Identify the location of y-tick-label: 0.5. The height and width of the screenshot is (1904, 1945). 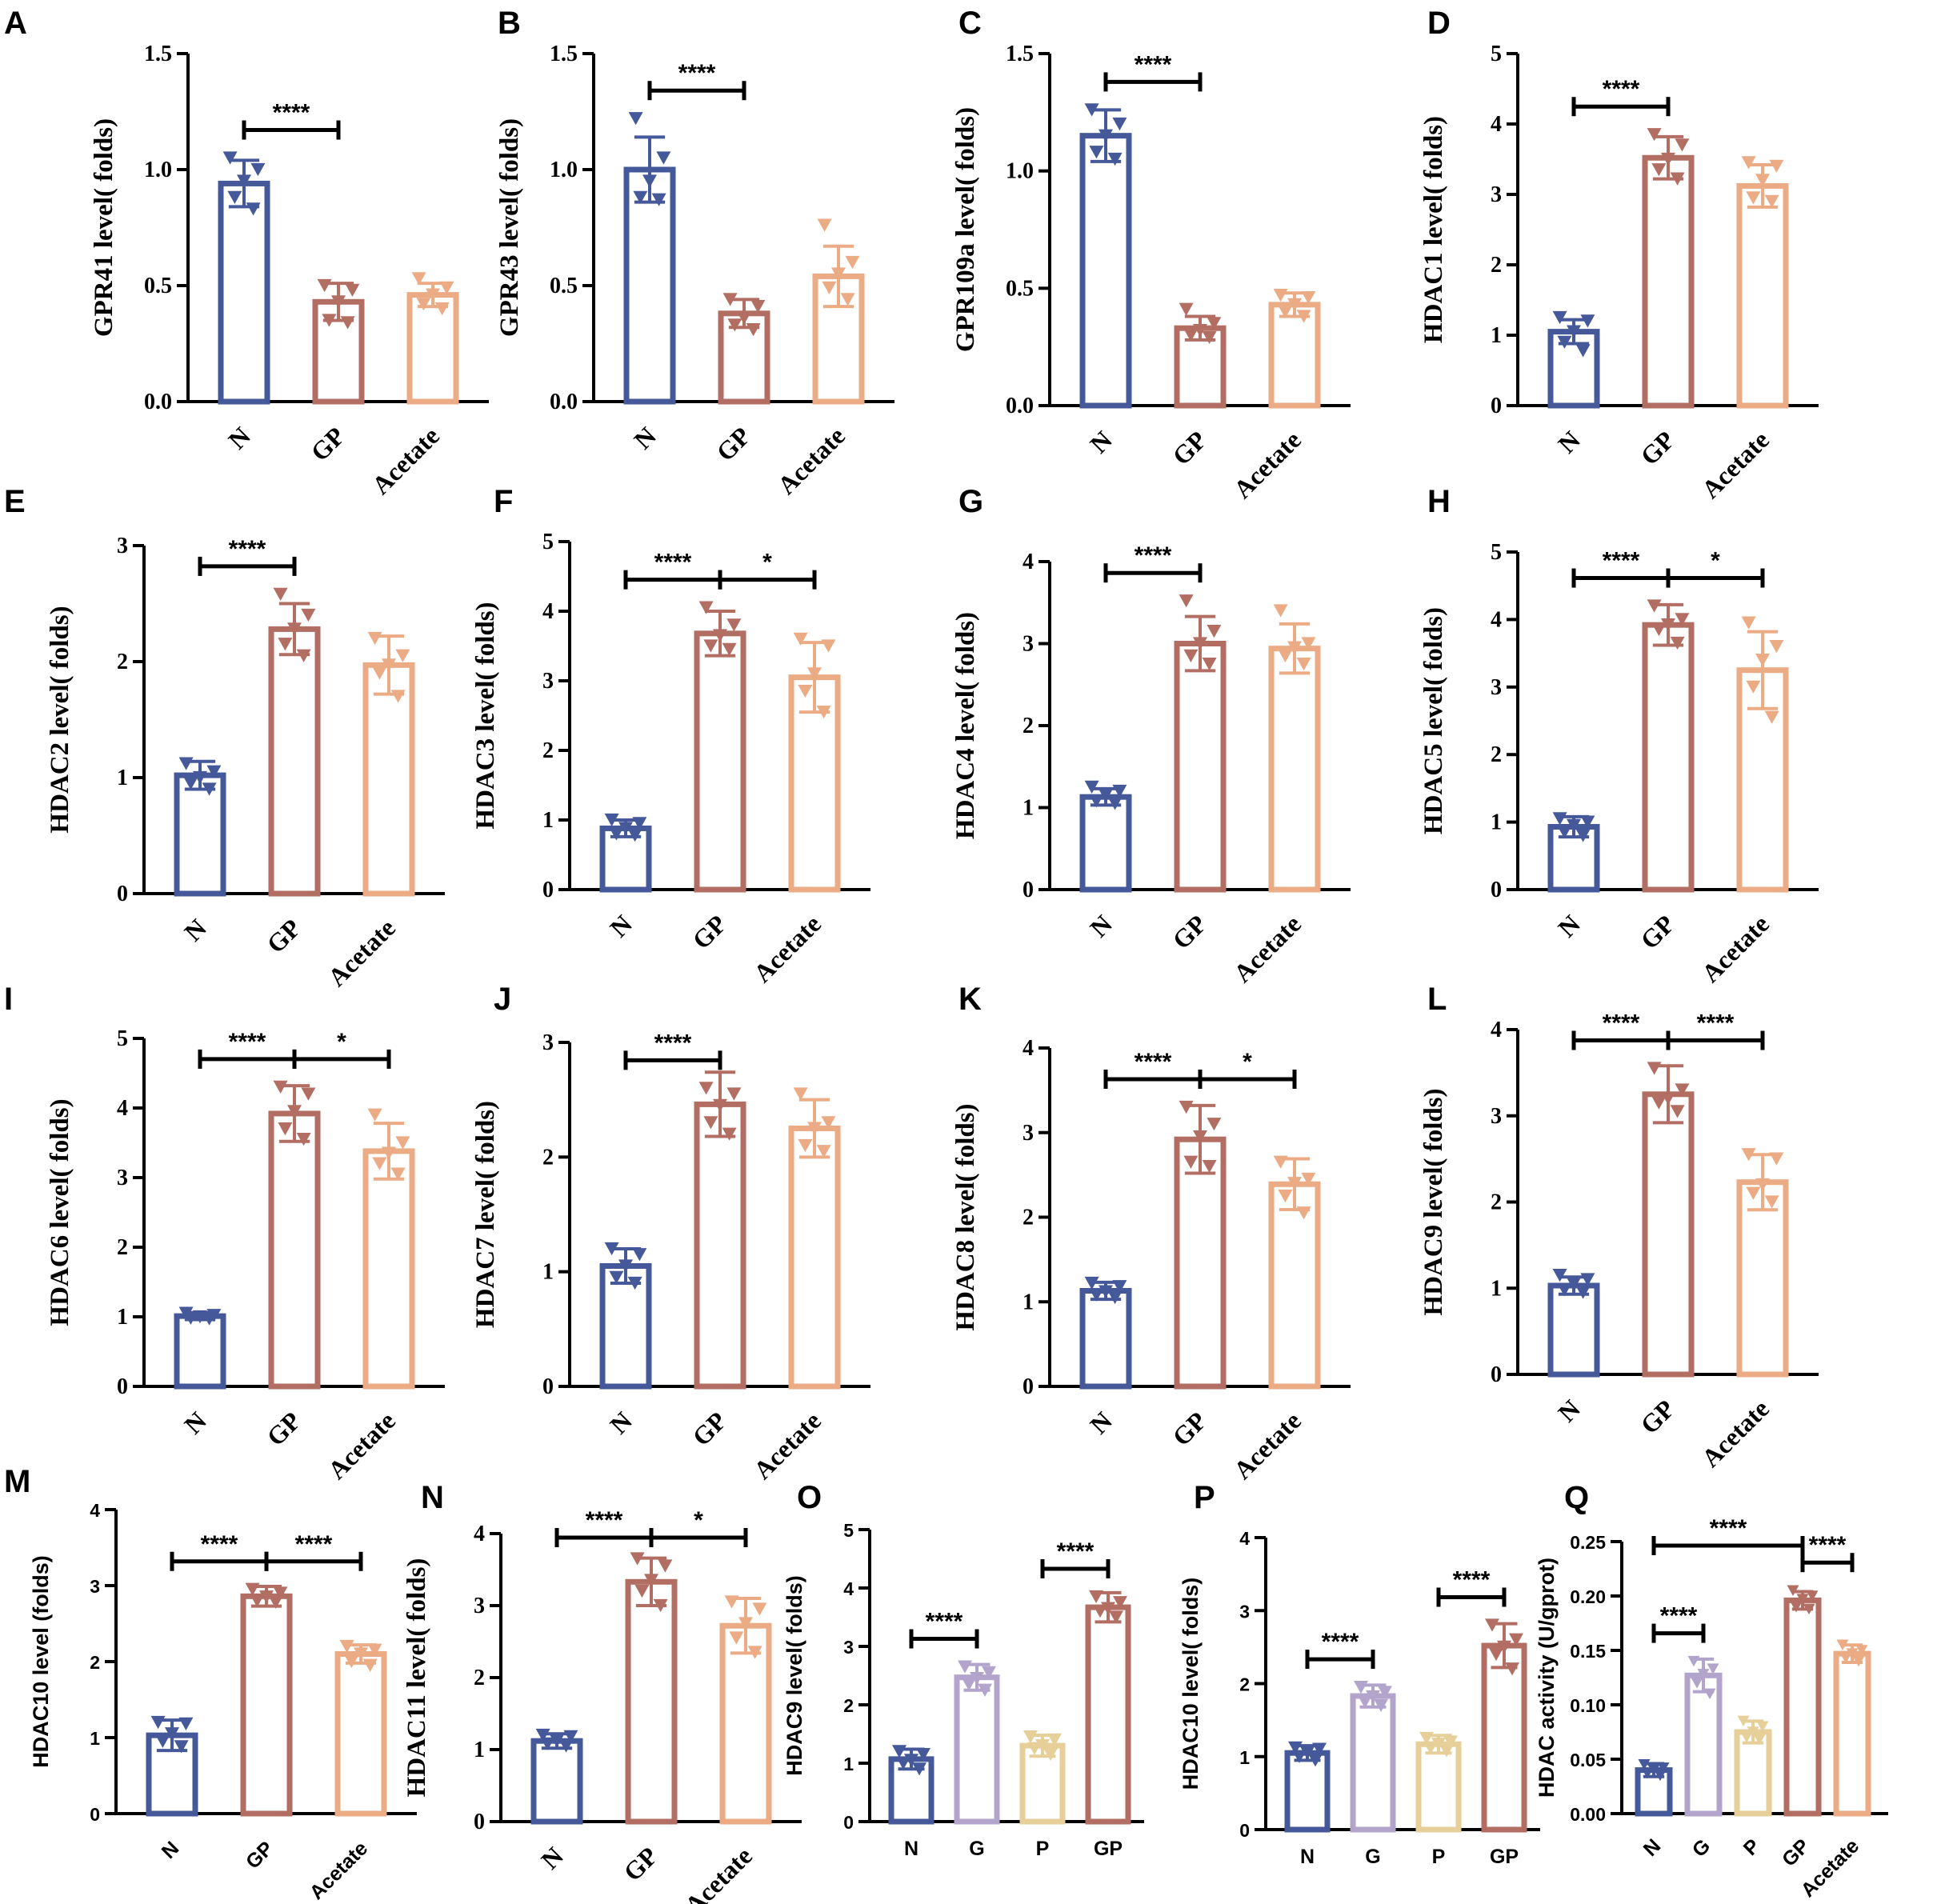
(158, 286).